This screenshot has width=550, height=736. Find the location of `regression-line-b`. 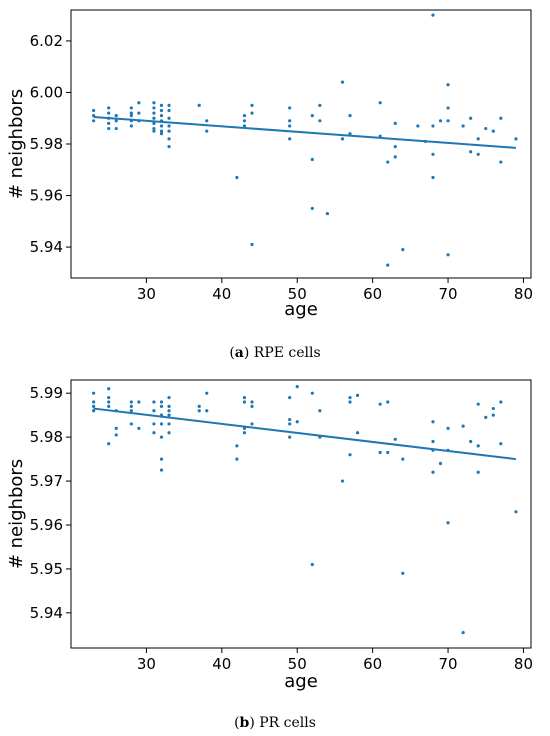

regression-line-b is located at coordinates (305, 434).